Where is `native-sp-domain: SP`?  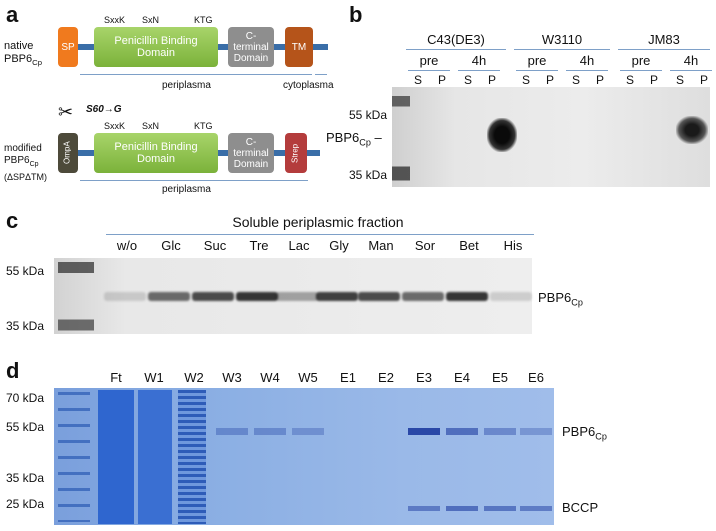 native-sp-domain: SP is located at coordinates (68, 47).